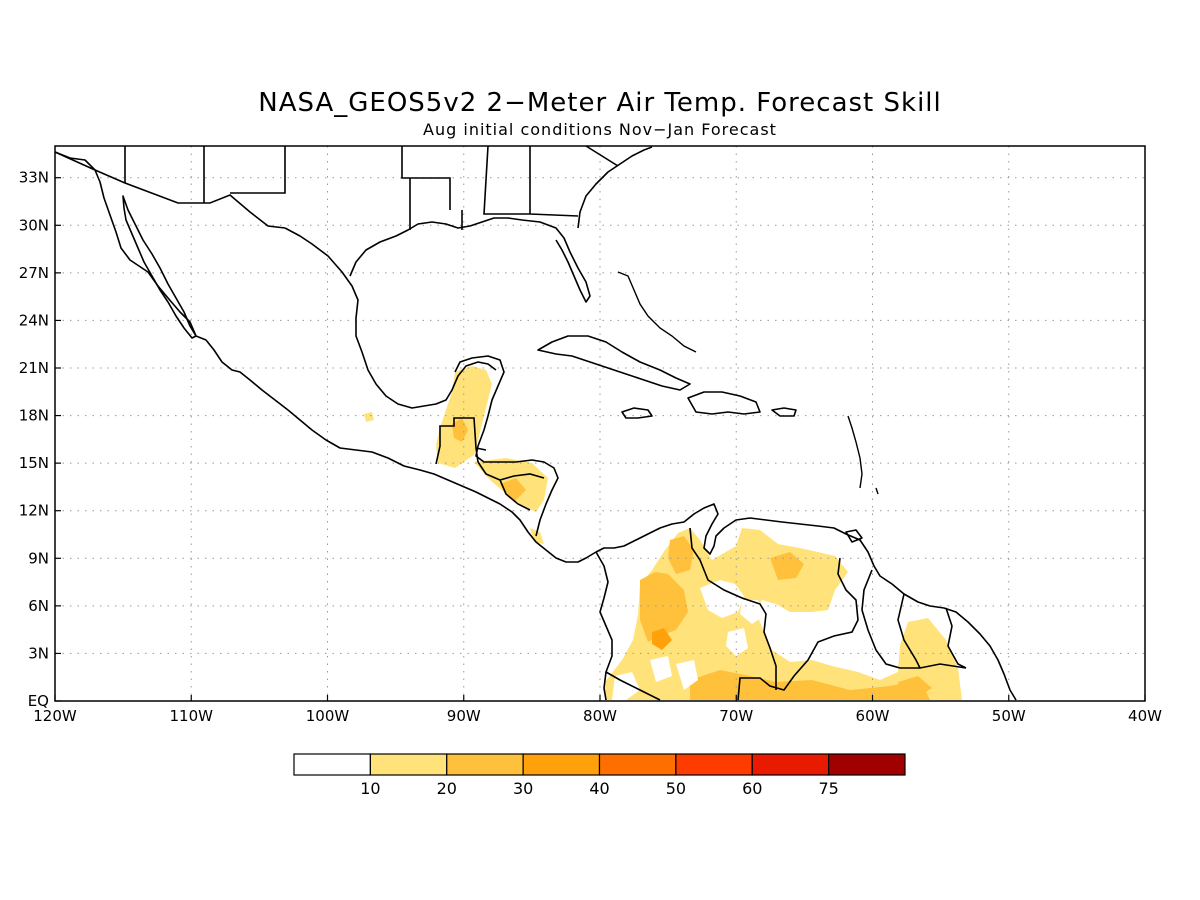  Describe the element at coordinates (34, 463) in the screenshot. I see `lat-tick-label: 15N` at that location.